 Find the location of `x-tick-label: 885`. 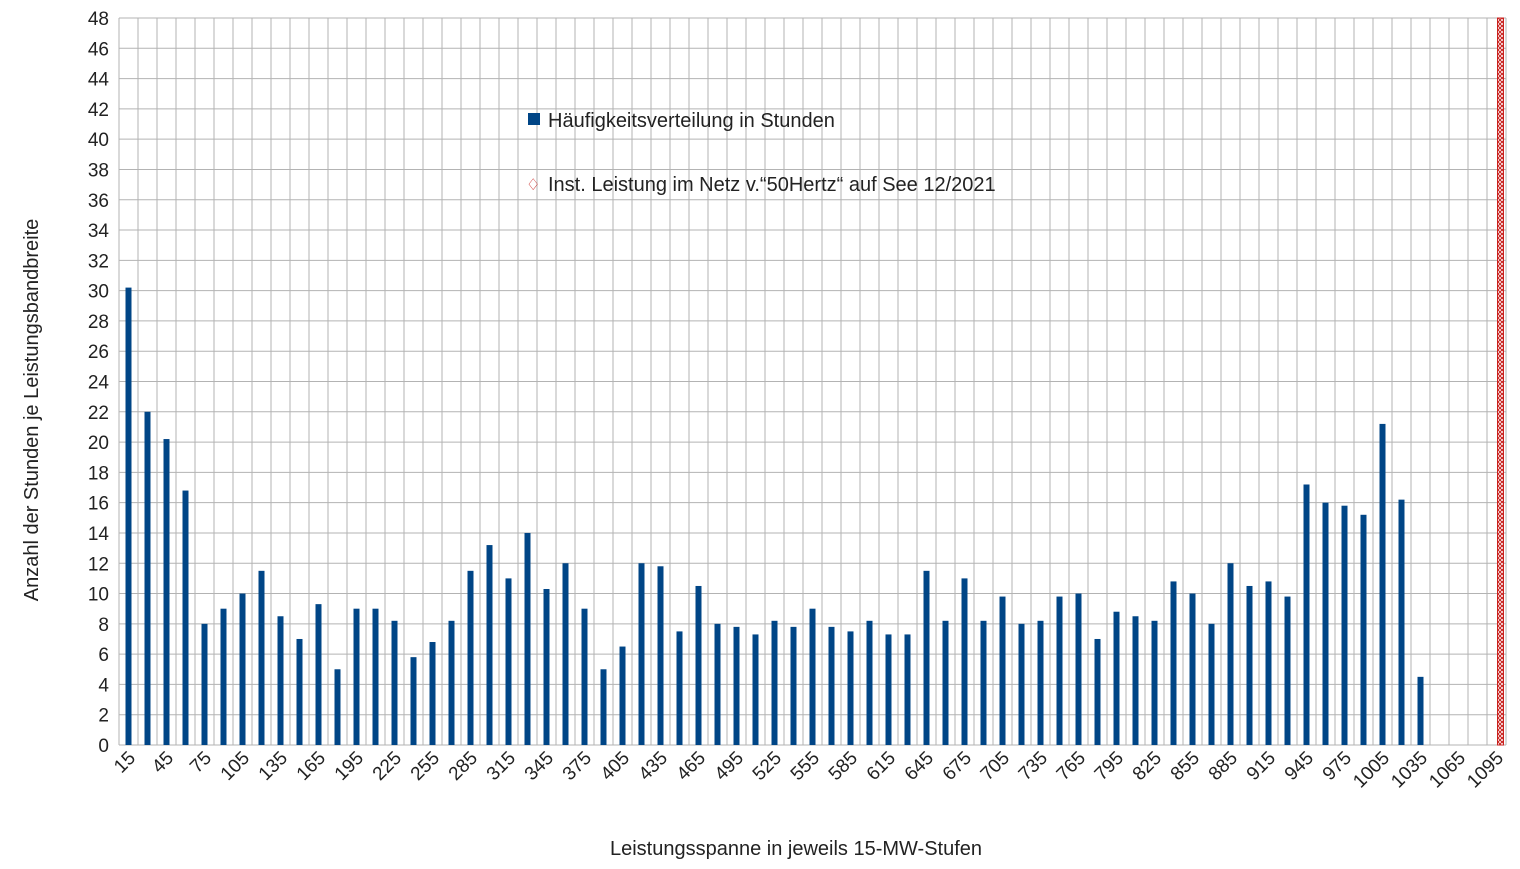

x-tick-label: 885 is located at coordinates (1223, 766).